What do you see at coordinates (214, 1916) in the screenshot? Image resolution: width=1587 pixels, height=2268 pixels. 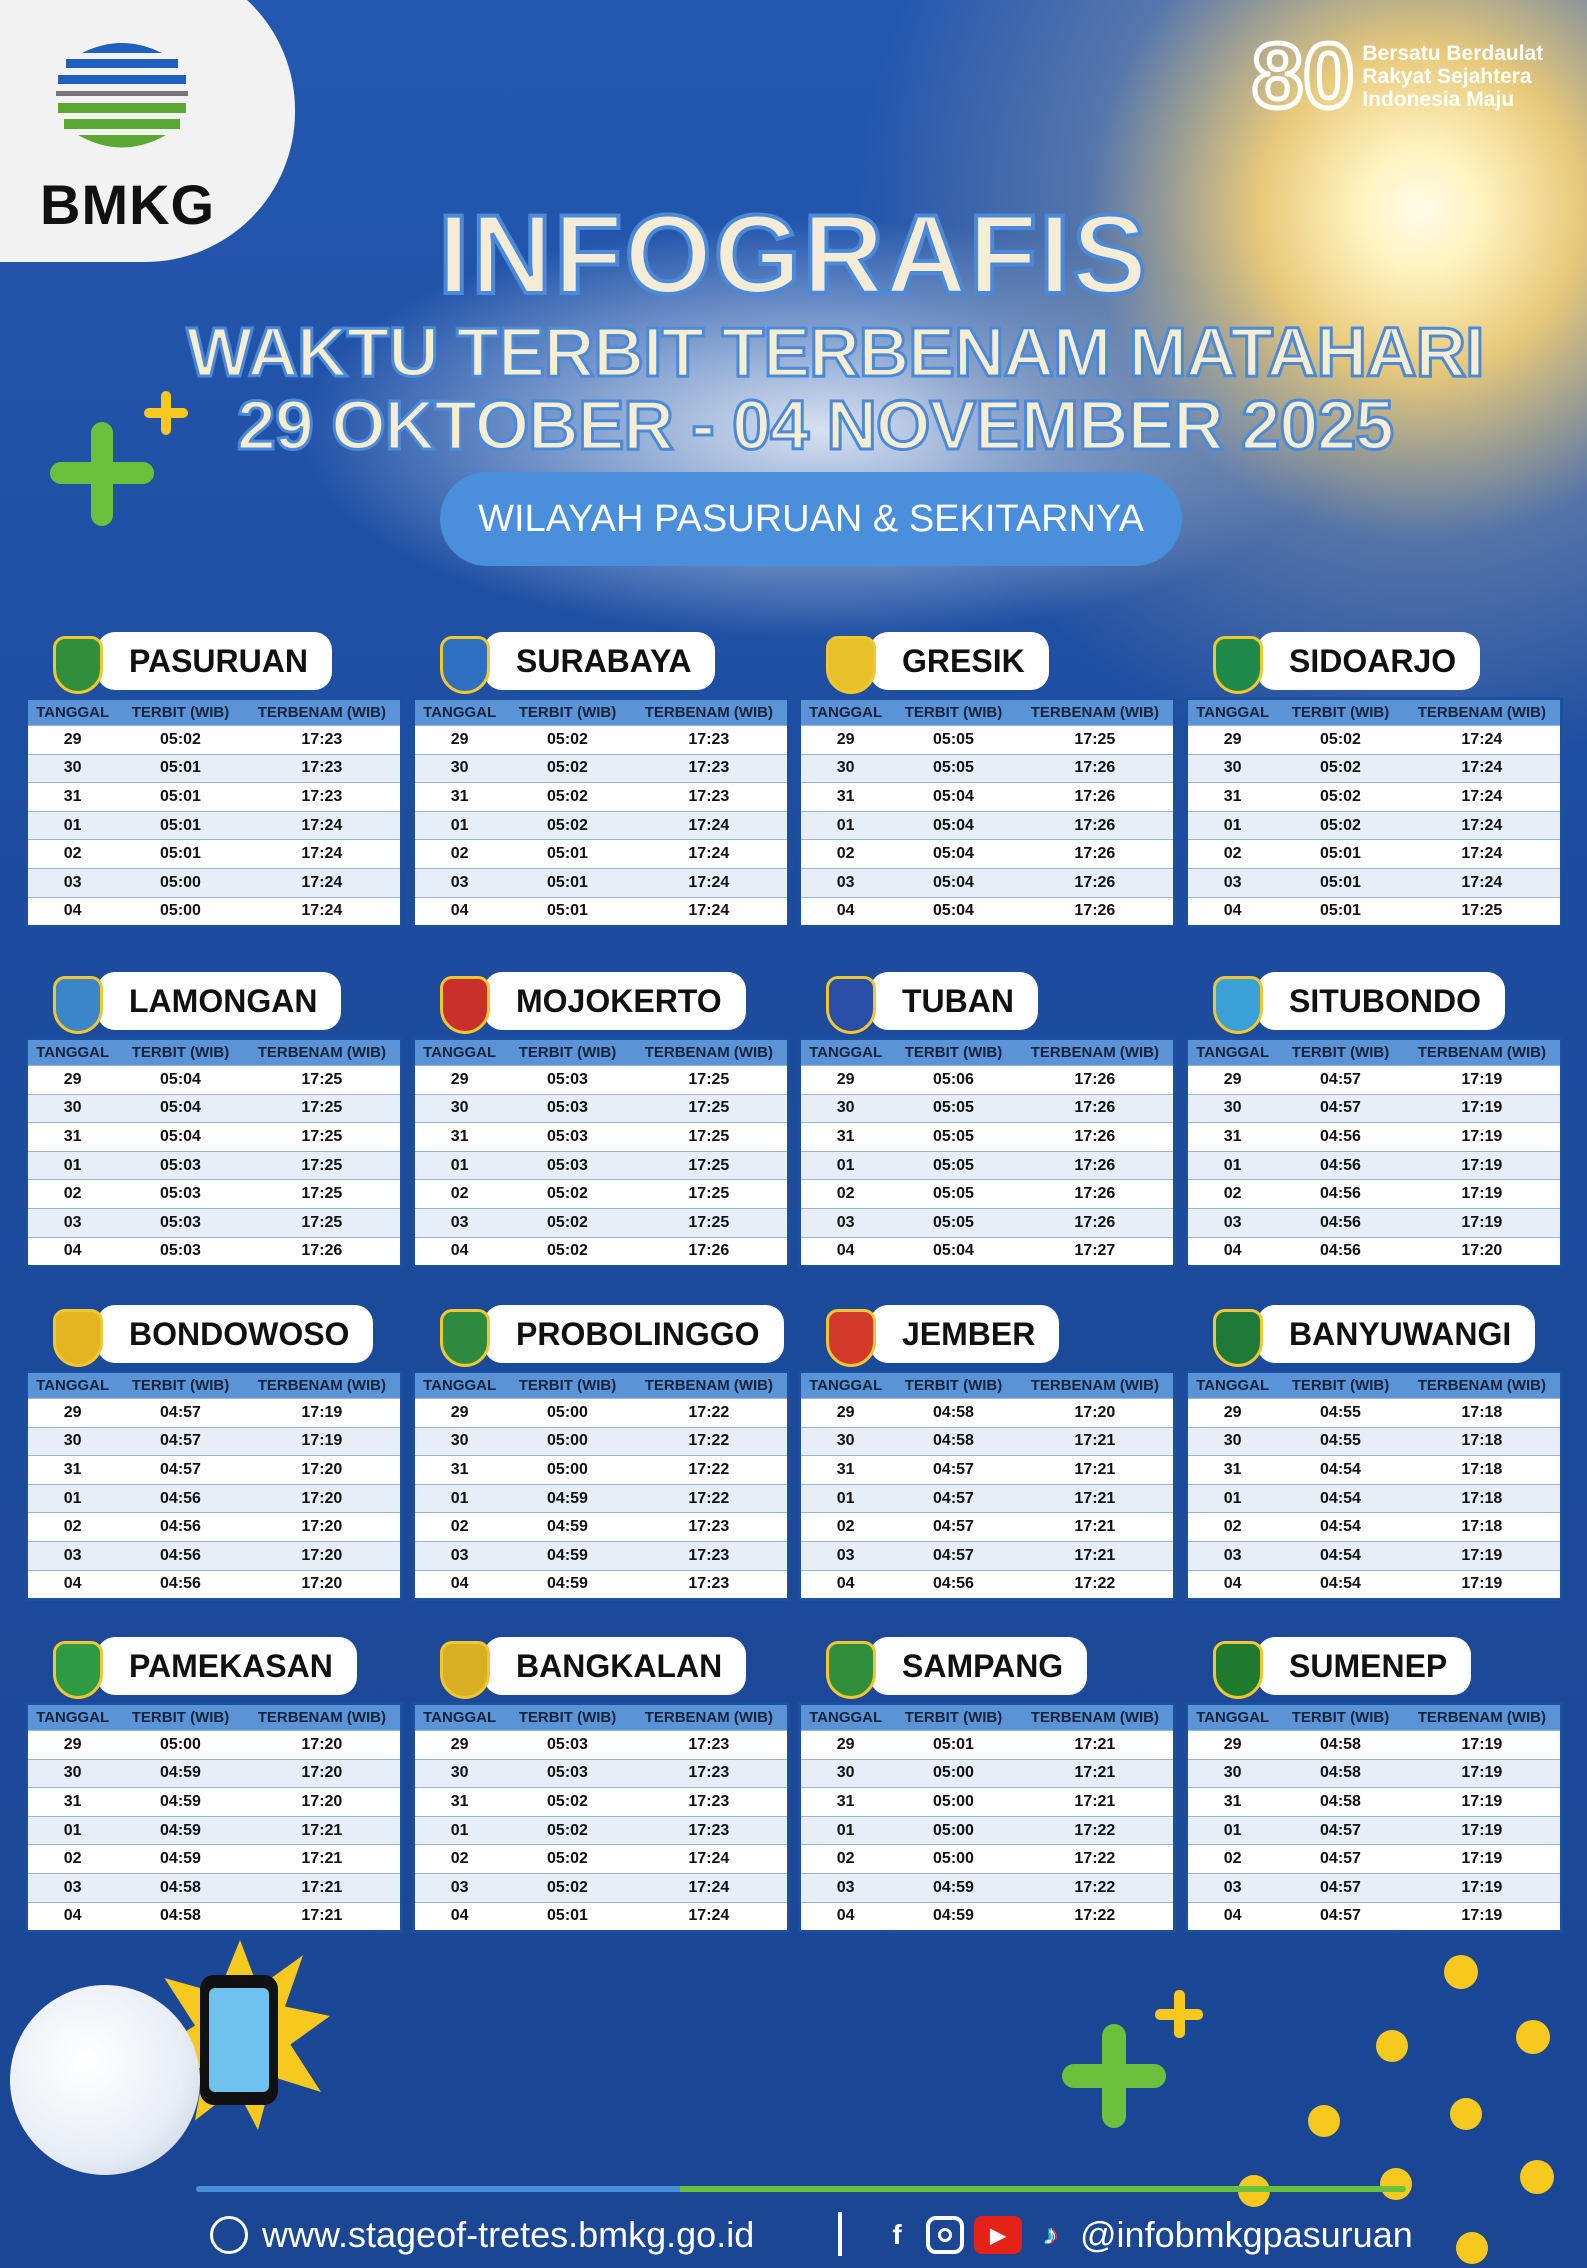 I see `table-row: 04 04:58 17:21` at bounding box center [214, 1916].